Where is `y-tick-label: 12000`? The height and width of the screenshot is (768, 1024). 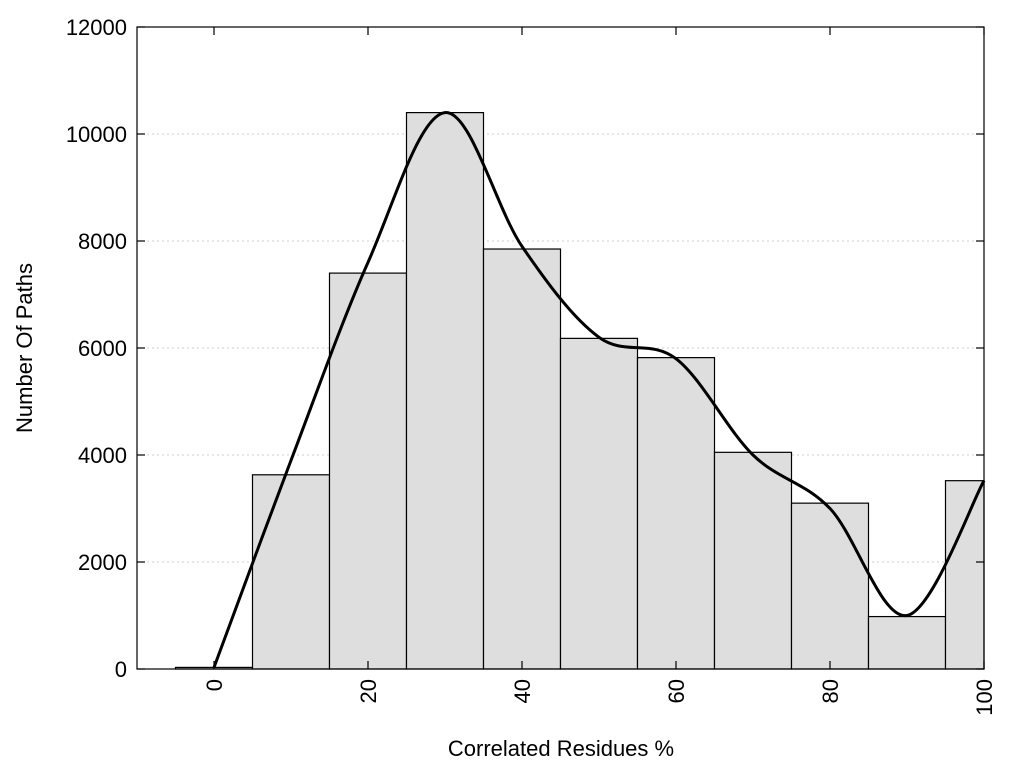 y-tick-label: 12000 is located at coordinates (96, 27).